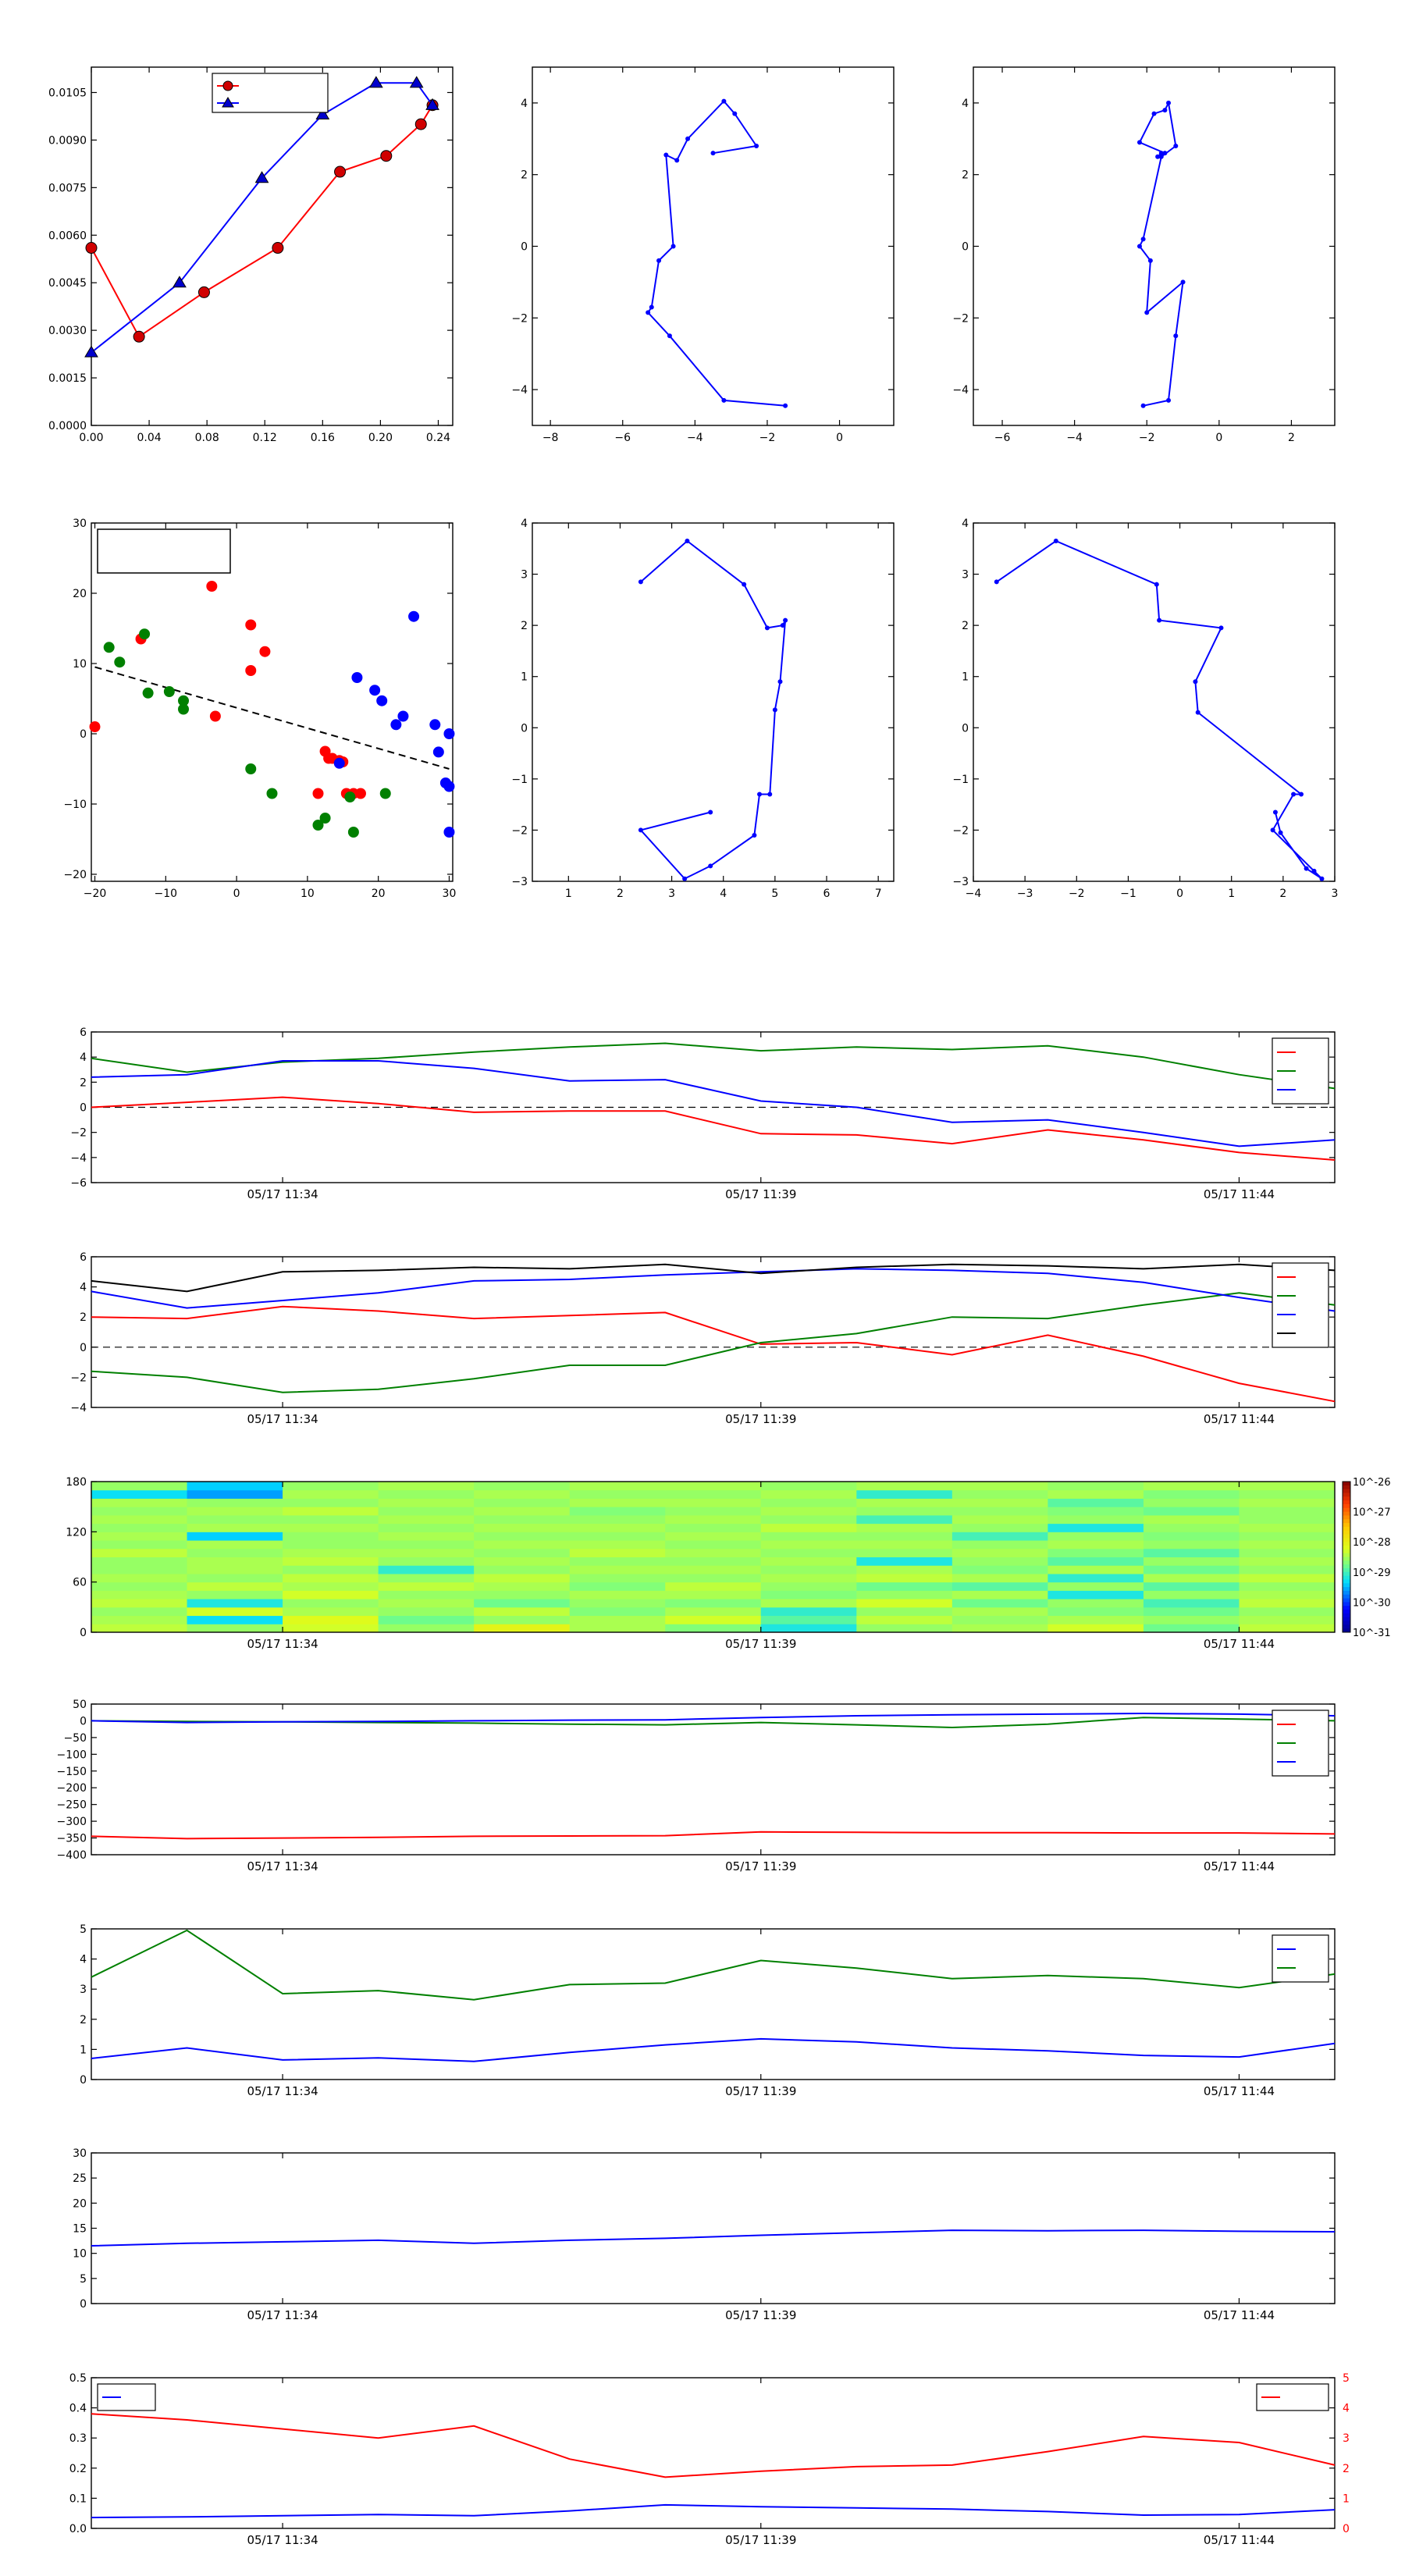 This screenshot has height=2576, width=1405. I want to click on y-tick-label: 0.0015, so click(68, 378).